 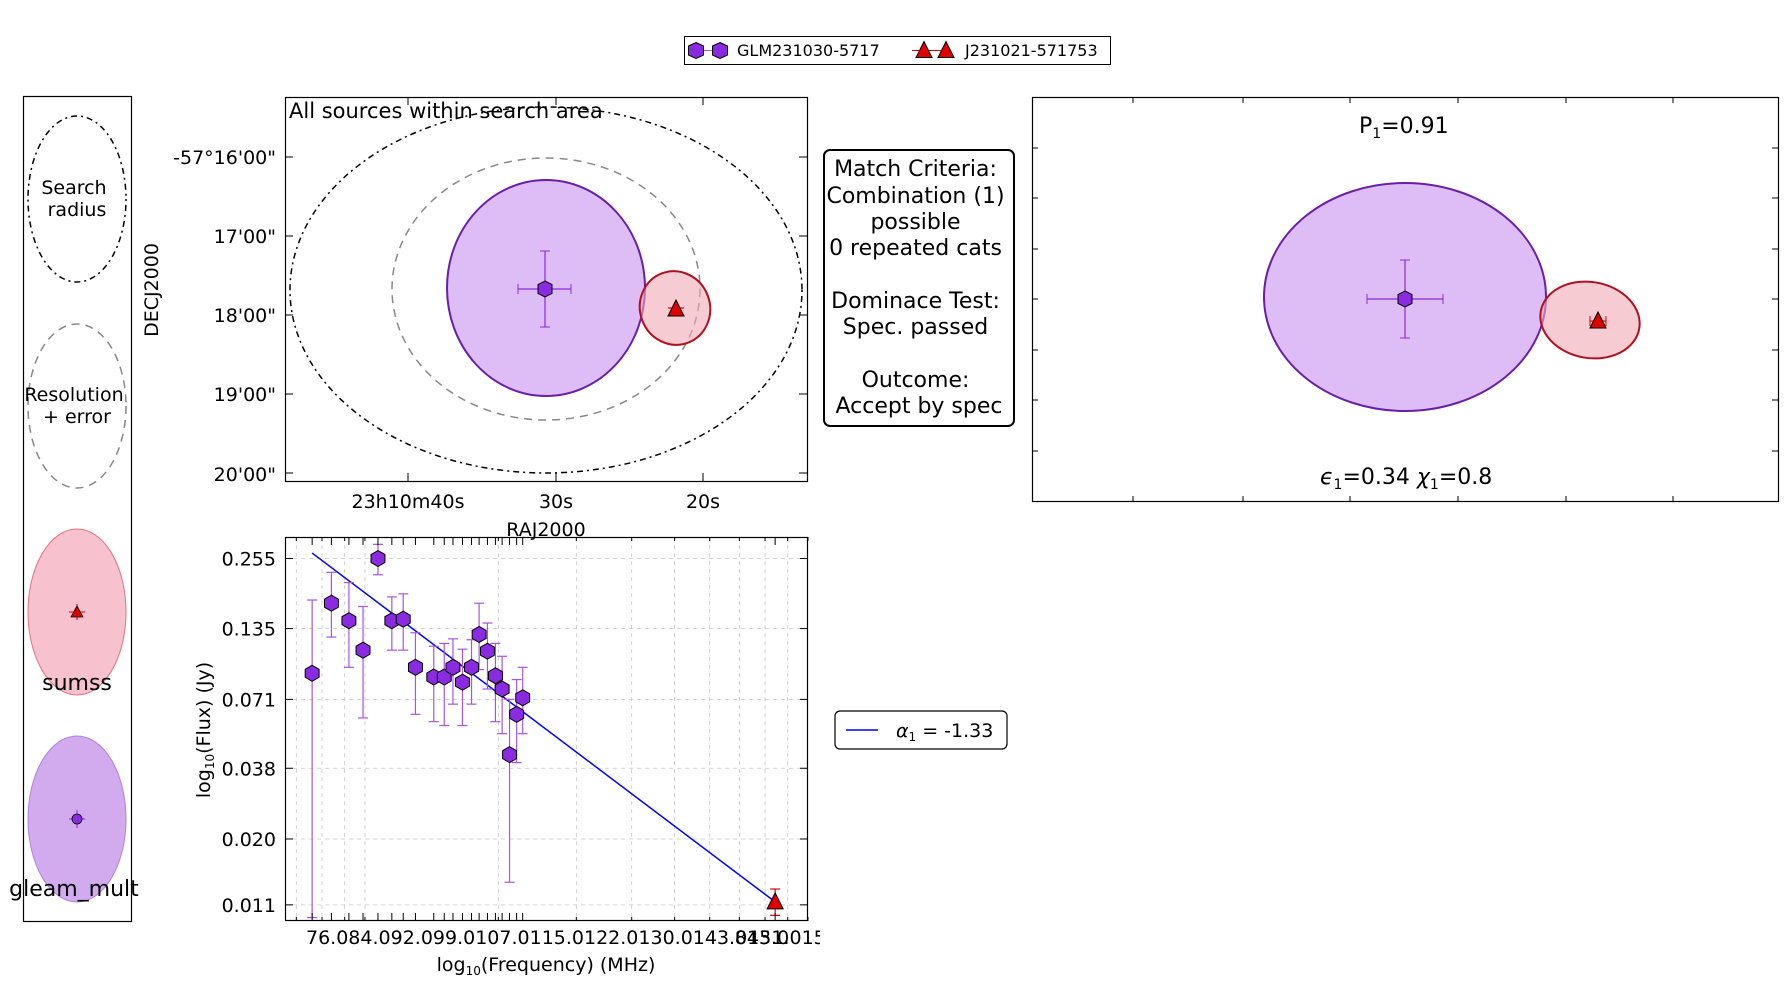 I want to click on search-radius-key, so click(x=77, y=199).